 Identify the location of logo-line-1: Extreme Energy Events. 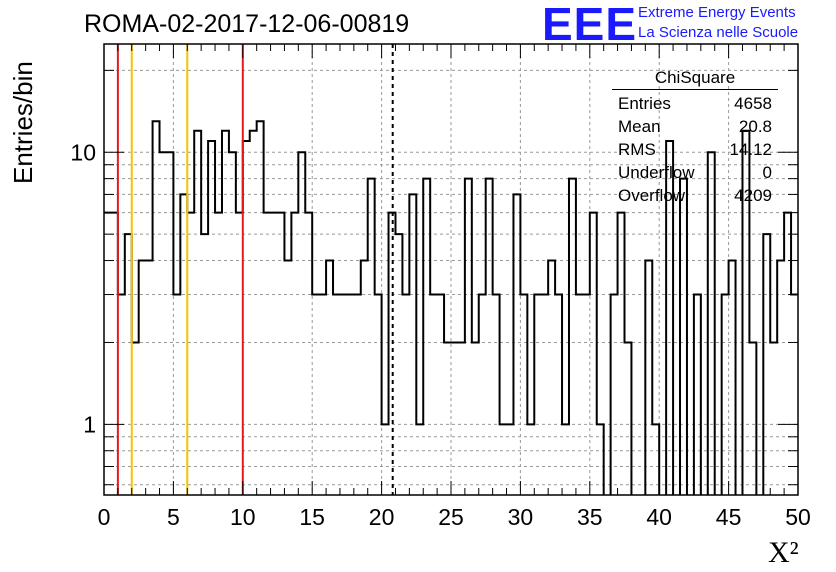
(717, 12).